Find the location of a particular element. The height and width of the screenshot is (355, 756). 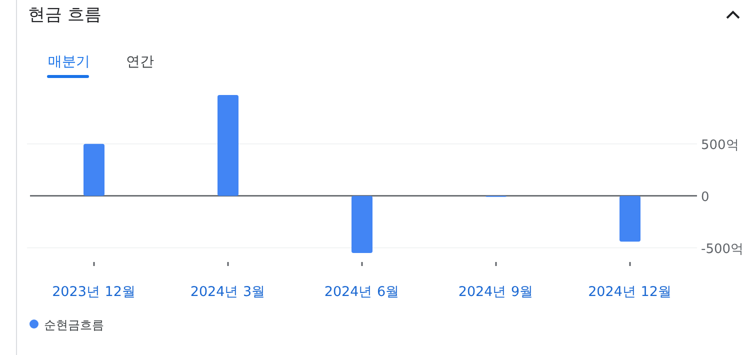

x-tick-label: 2024년 12월 is located at coordinates (630, 292).